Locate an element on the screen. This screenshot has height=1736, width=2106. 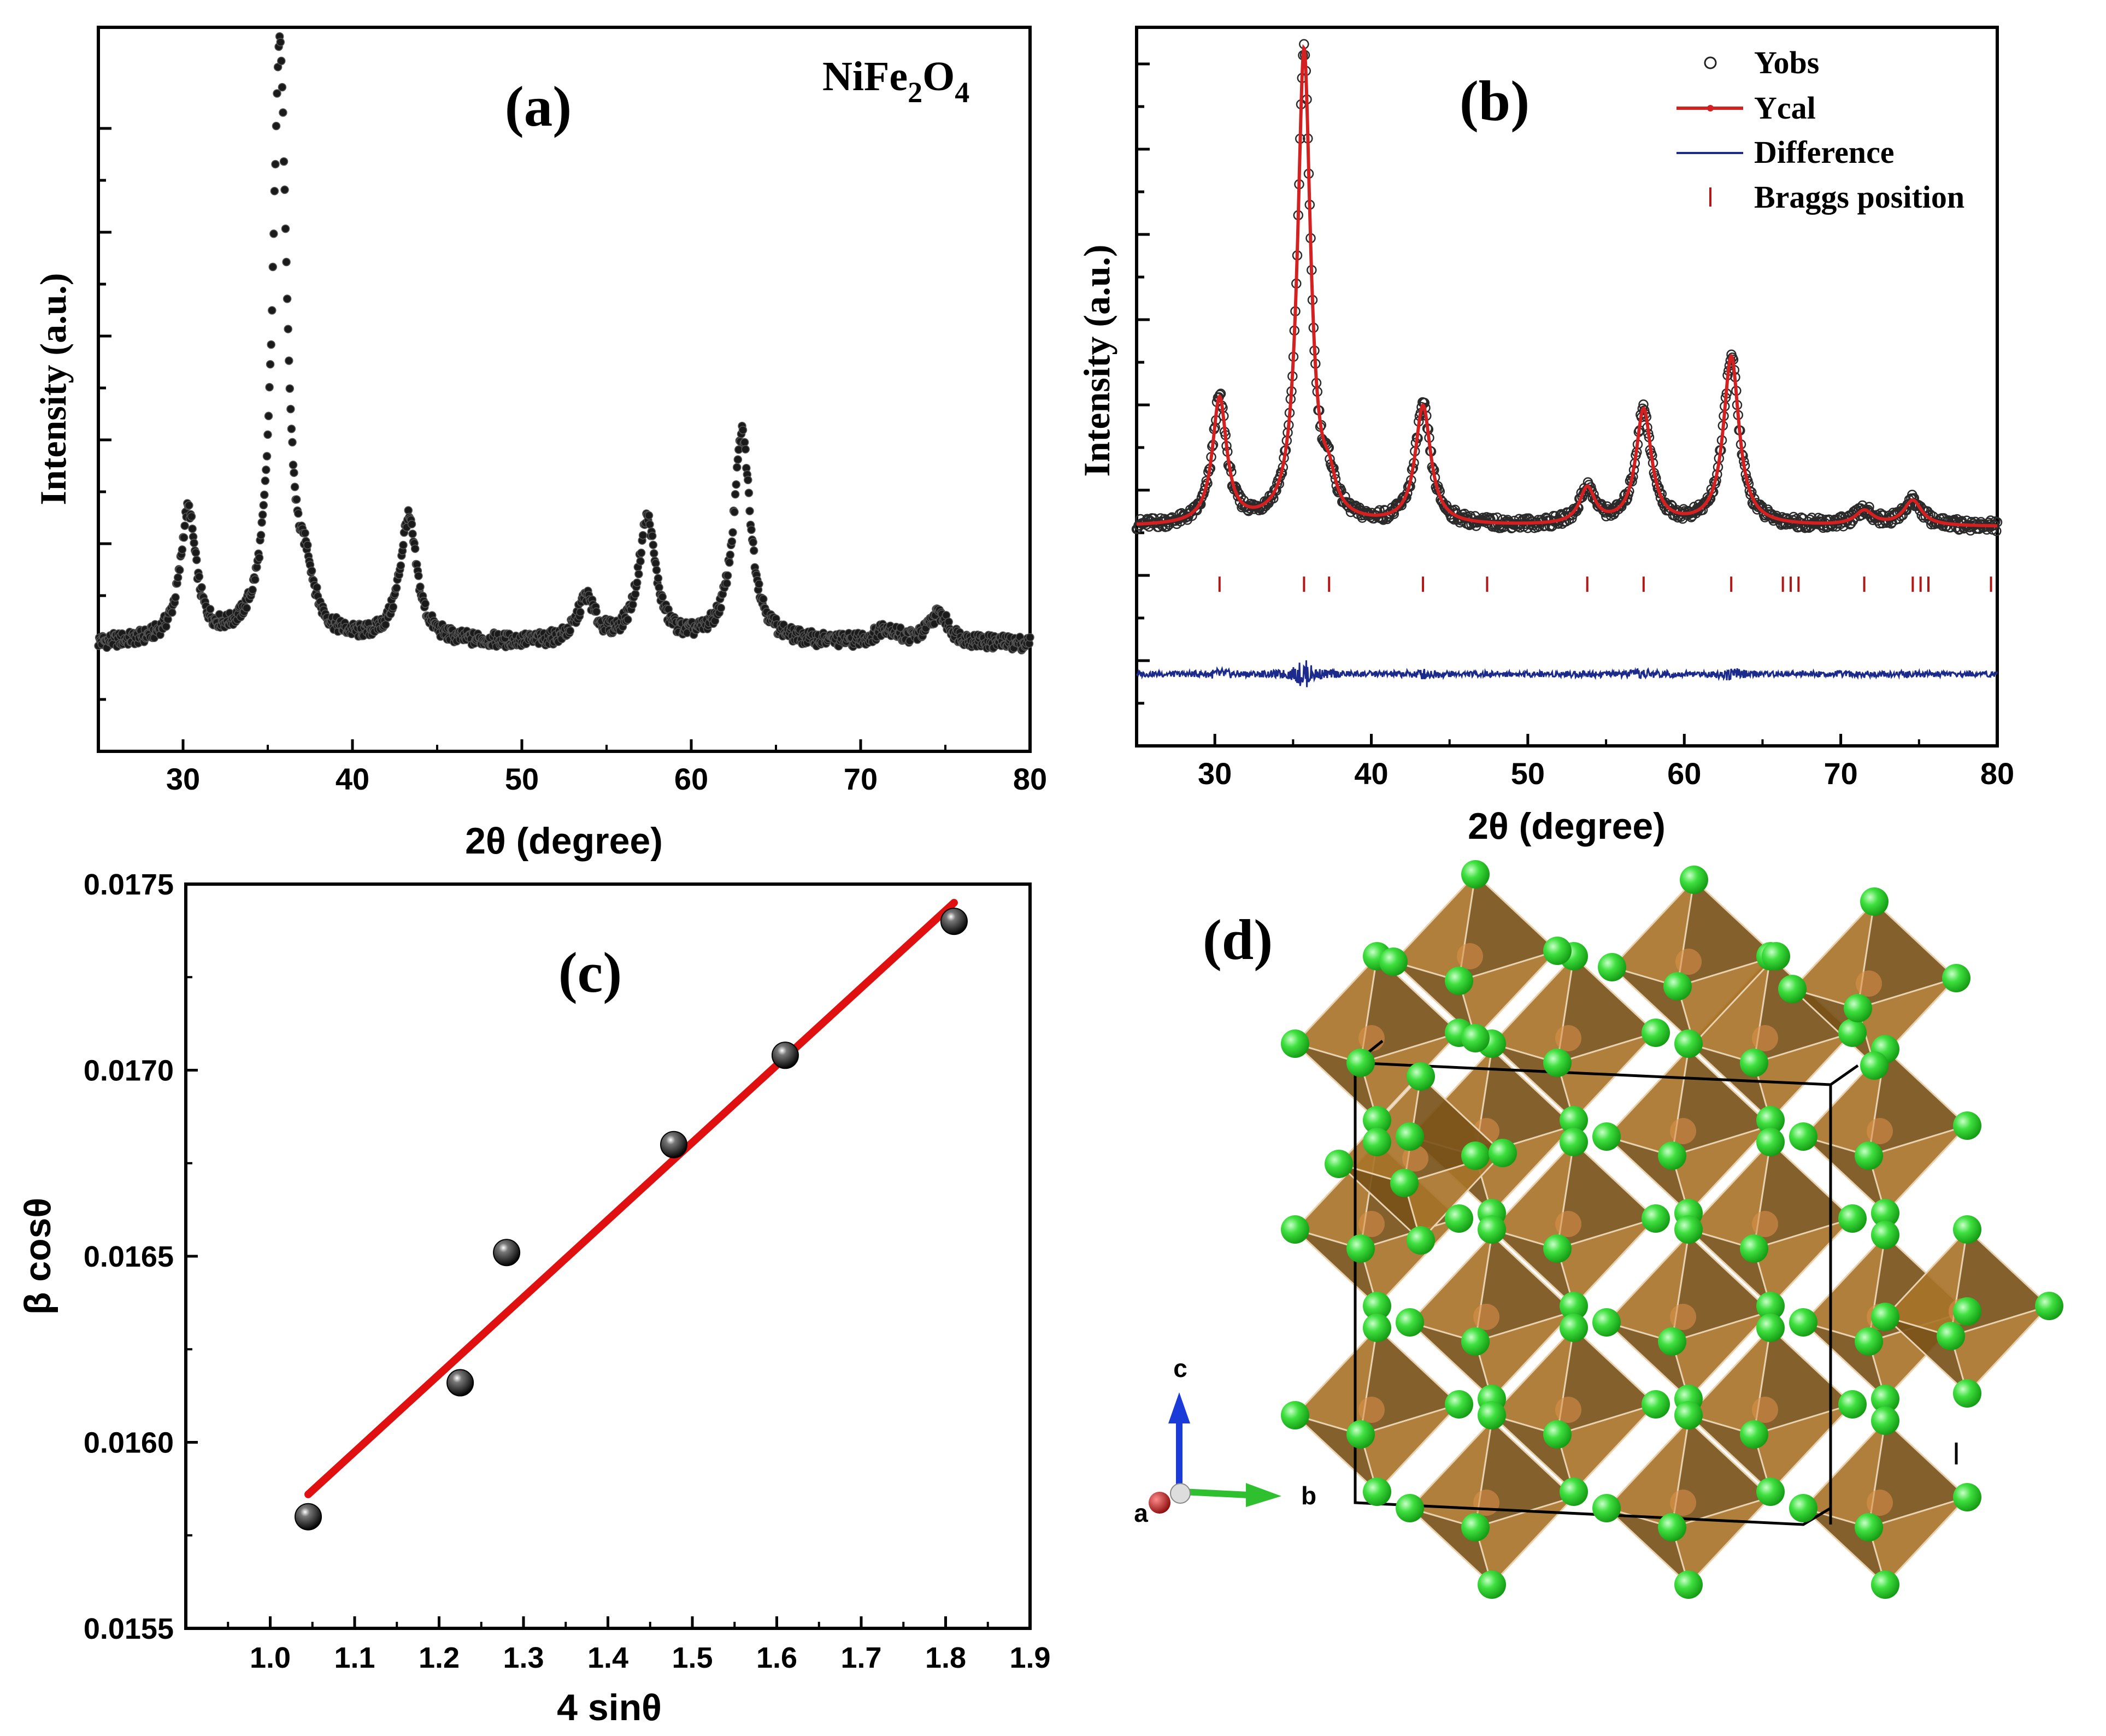
x-tick-label: 1.8 is located at coordinates (945, 1657).